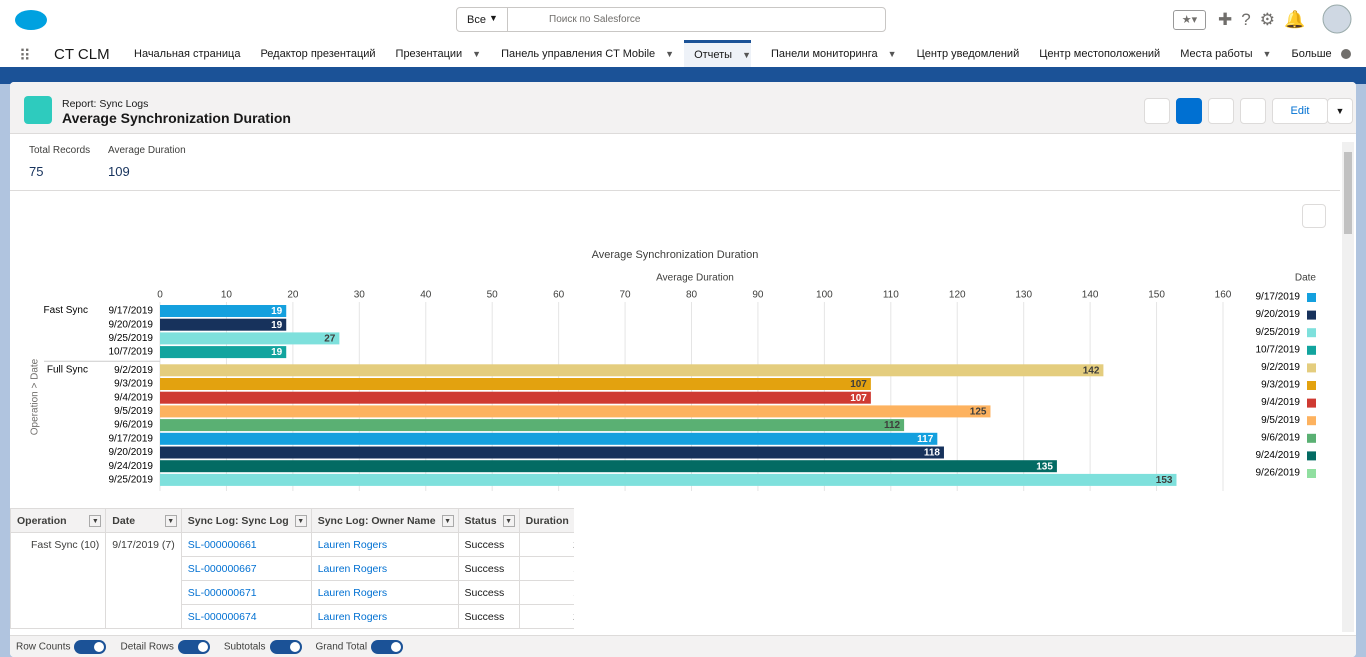  What do you see at coordinates (330, 339) in the screenshot?
I see `value-label: 27` at bounding box center [330, 339].